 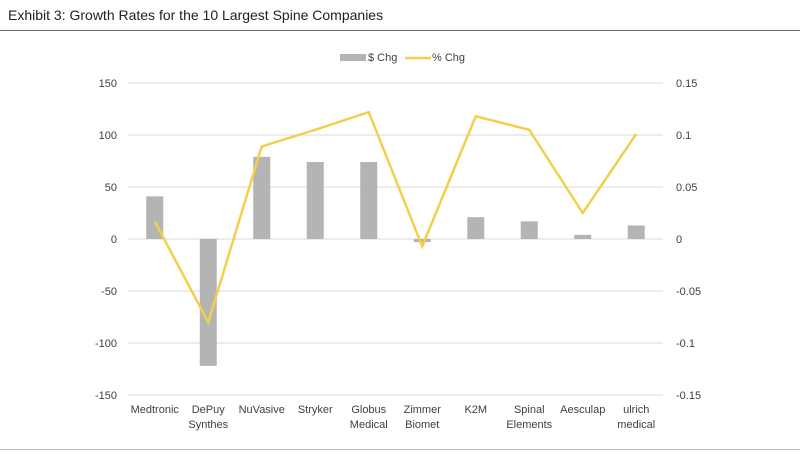 I want to click on right-axis-tick-label: -0.1, so click(x=685, y=344).